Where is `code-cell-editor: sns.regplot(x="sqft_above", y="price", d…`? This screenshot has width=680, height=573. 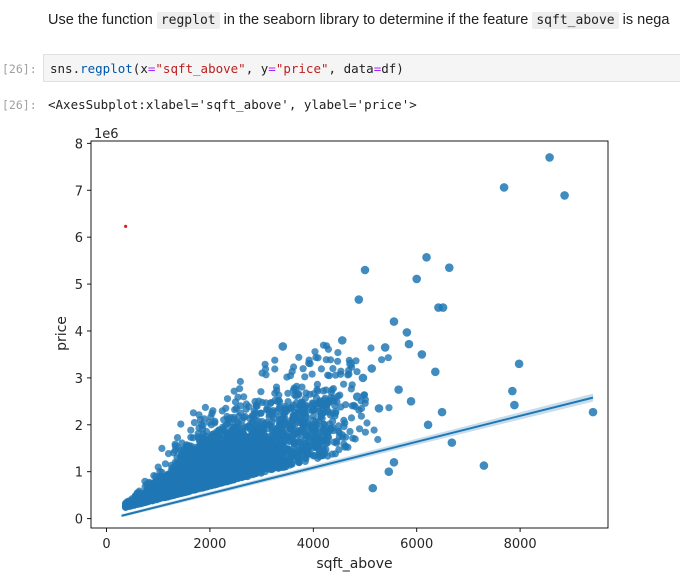 code-cell-editor: sns.regplot(x="sqft_above", y="price", d… is located at coordinates (361, 68).